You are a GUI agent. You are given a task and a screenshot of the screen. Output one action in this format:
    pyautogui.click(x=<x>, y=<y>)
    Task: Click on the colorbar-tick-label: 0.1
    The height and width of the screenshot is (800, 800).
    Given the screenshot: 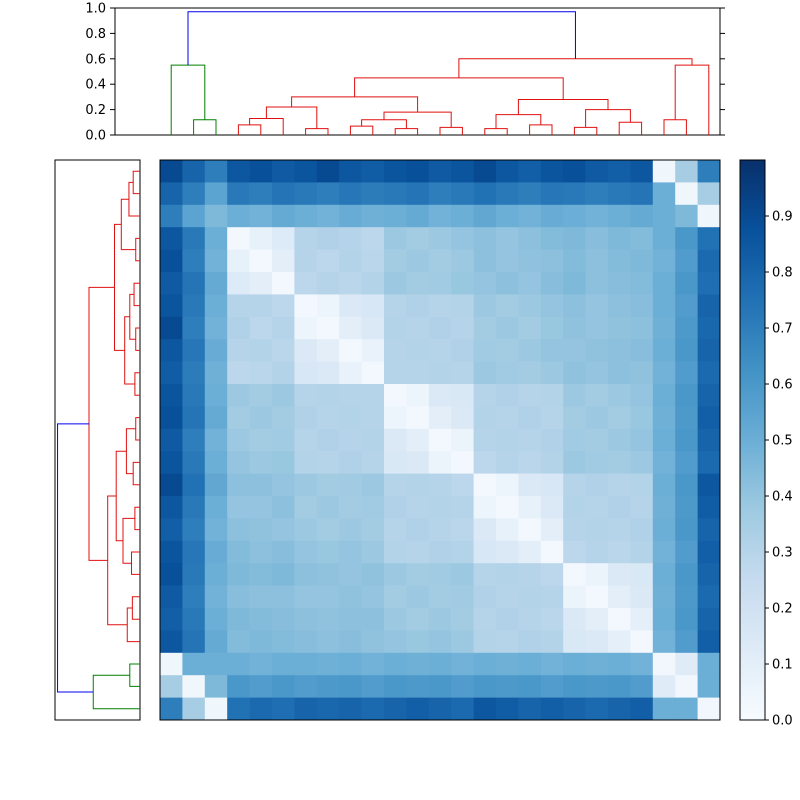 What is the action you would take?
    pyautogui.click(x=782, y=665)
    